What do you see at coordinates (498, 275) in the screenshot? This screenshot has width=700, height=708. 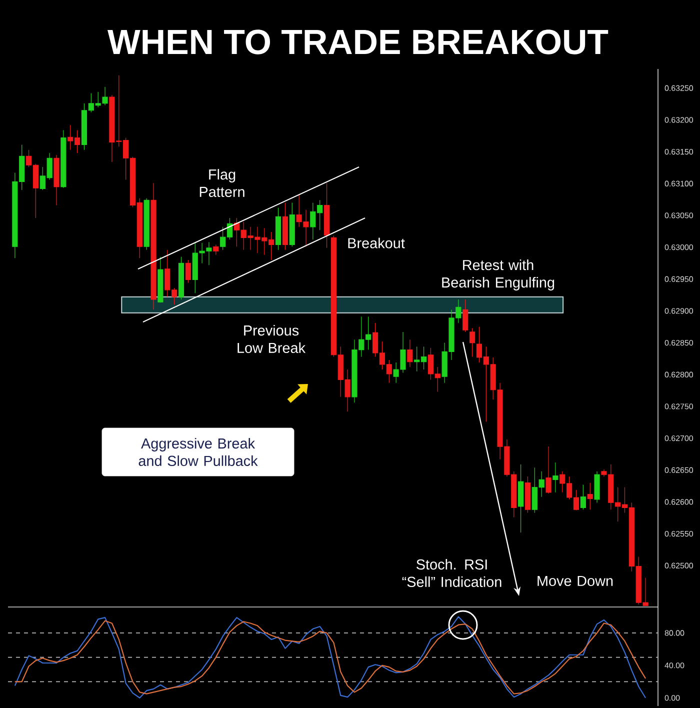 I see `annotation: Retest with Bearish Engulfing` at bounding box center [498, 275].